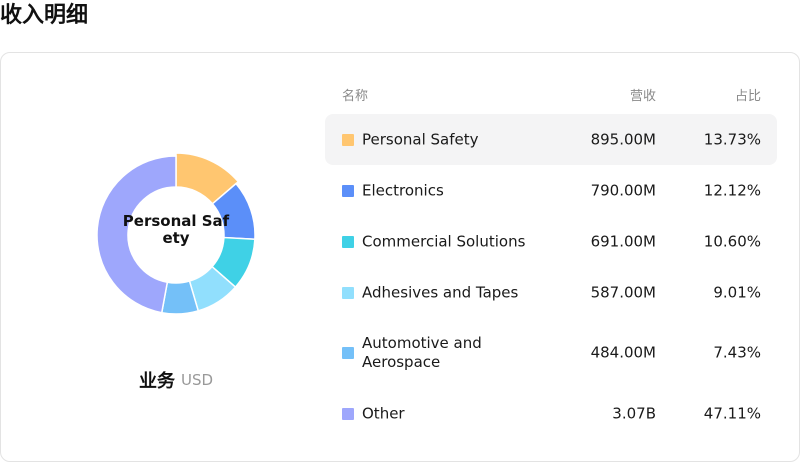 The image size is (800, 463). I want to click on donut-svg, so click(176, 234).